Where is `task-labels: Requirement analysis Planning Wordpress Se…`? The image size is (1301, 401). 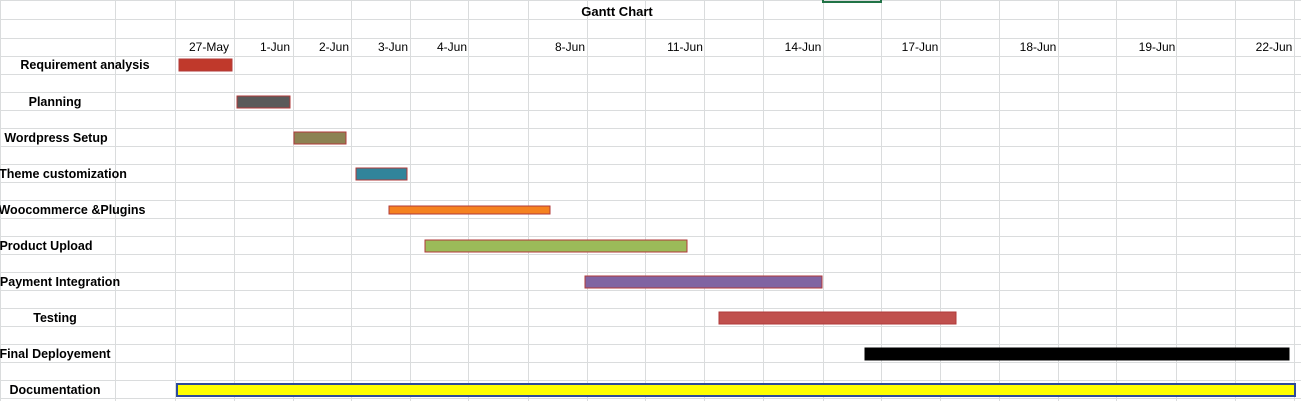
task-labels: Requirement analysis Planning Wordpress Se… is located at coordinates (75, 227).